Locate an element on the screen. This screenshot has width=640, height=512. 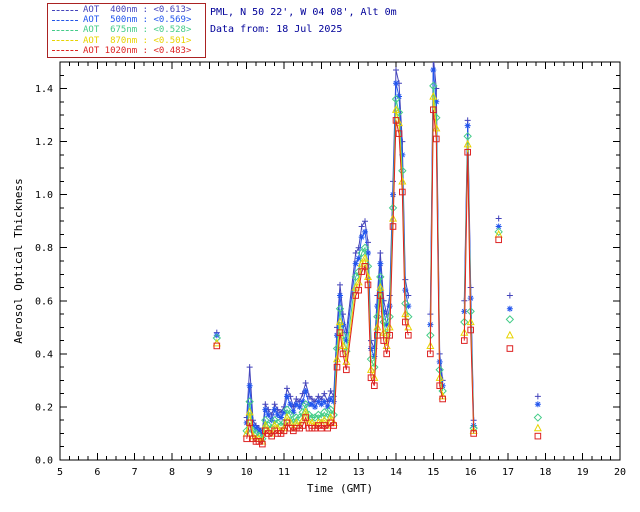
svg-text: 1.0 is located at coordinates (44, 195).